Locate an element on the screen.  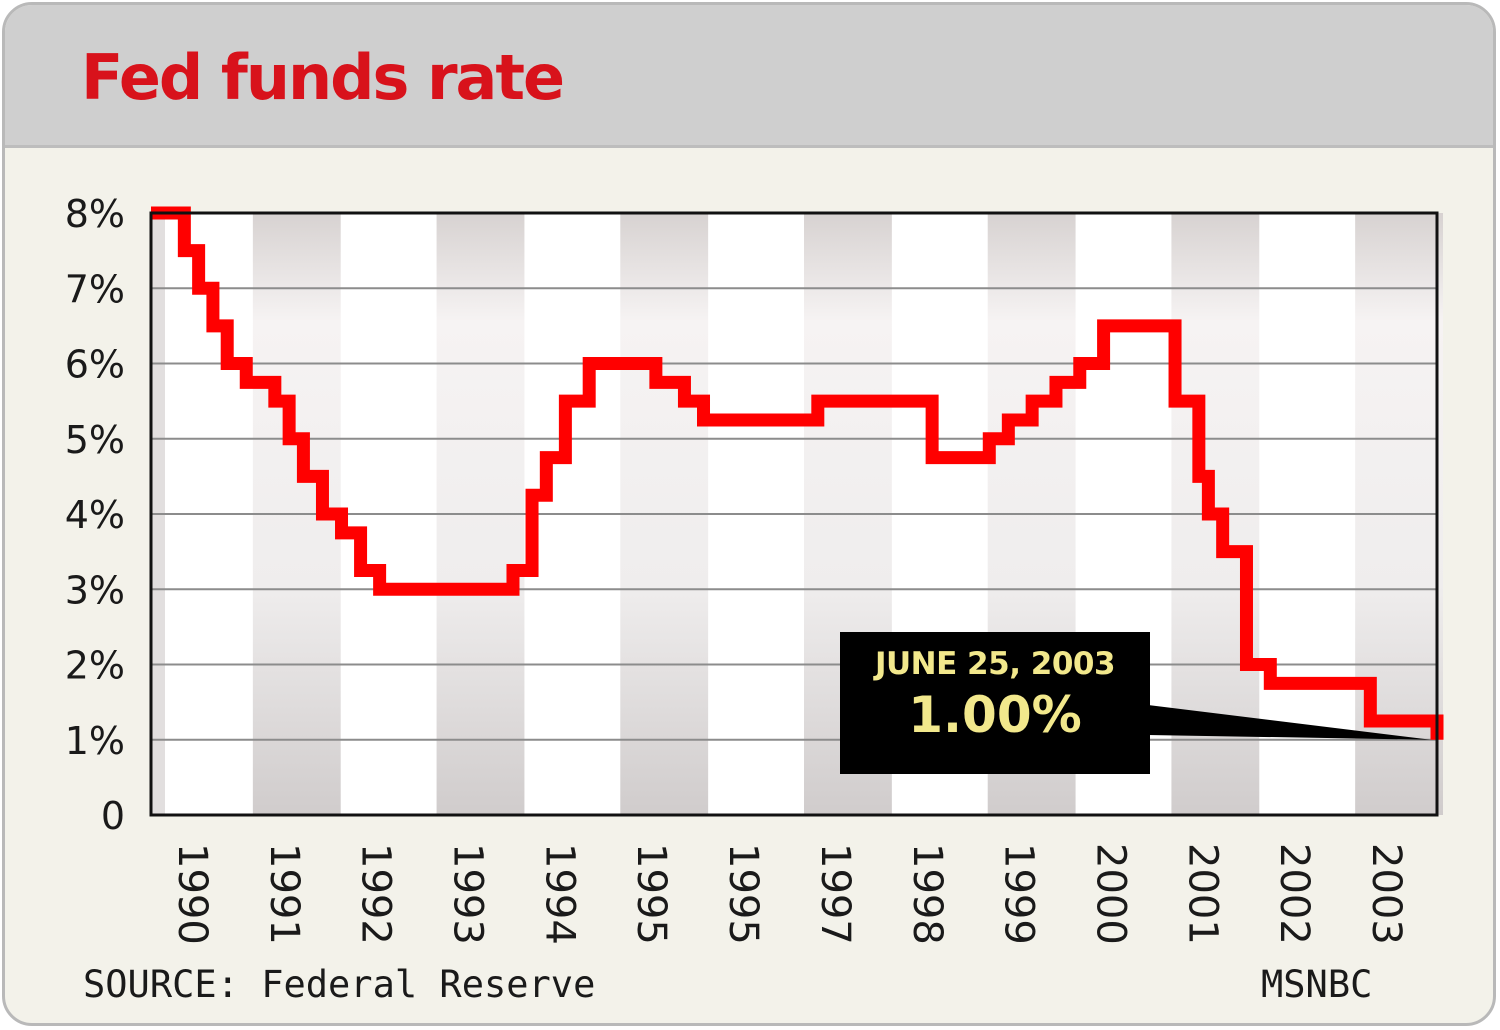
x-tick-label: 2003 is located at coordinates (1386, 894).